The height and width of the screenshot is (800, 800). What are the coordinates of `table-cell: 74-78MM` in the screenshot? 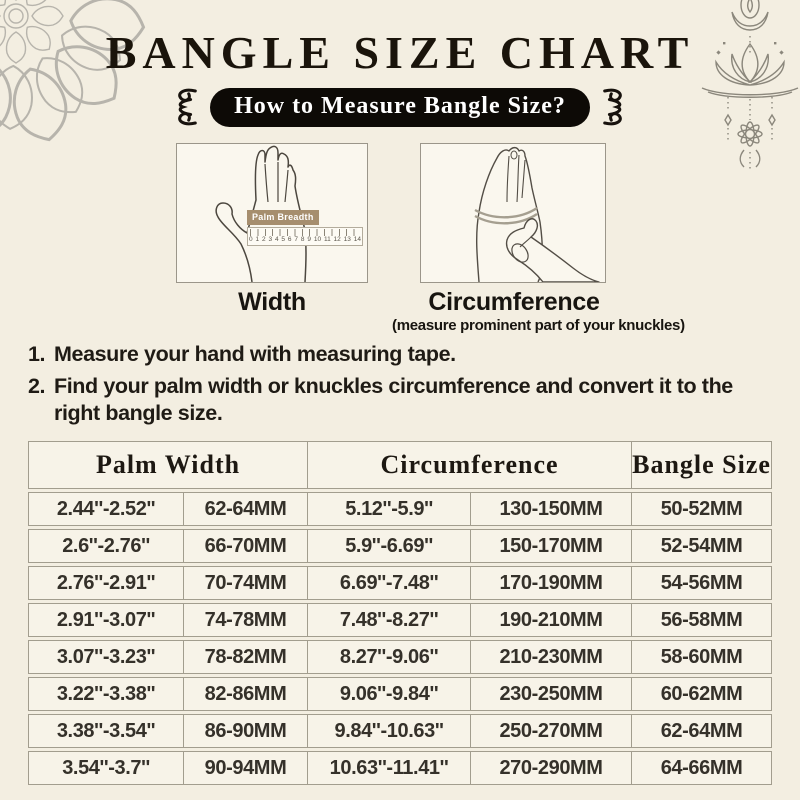 It's located at (246, 620).